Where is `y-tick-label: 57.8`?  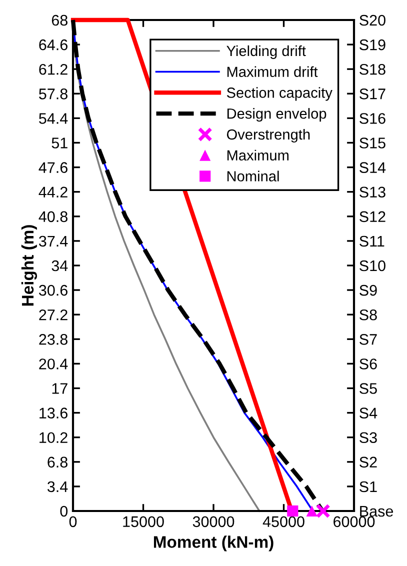 y-tick-label: 57.8 is located at coordinates (53, 94).